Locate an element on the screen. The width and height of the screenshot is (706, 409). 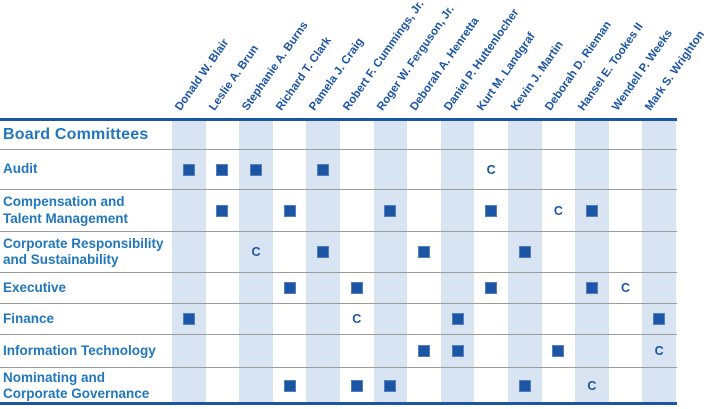
director-name: Mark S. Wrighton is located at coordinates (674, 70).